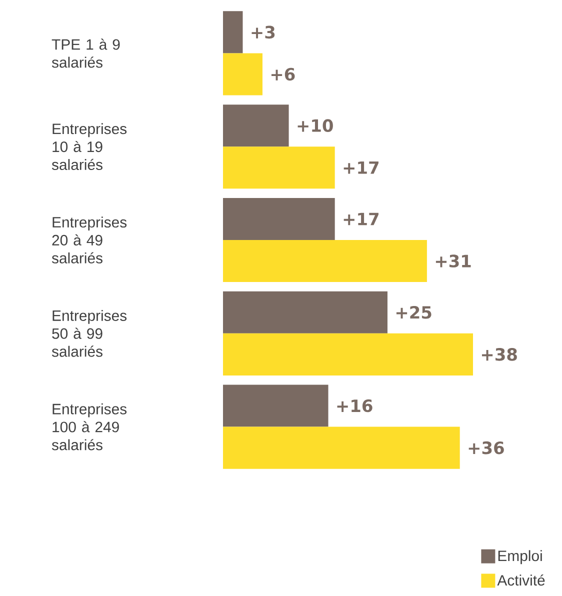 This screenshot has width=562, height=596. I want to click on data-label: +16, so click(354, 405).